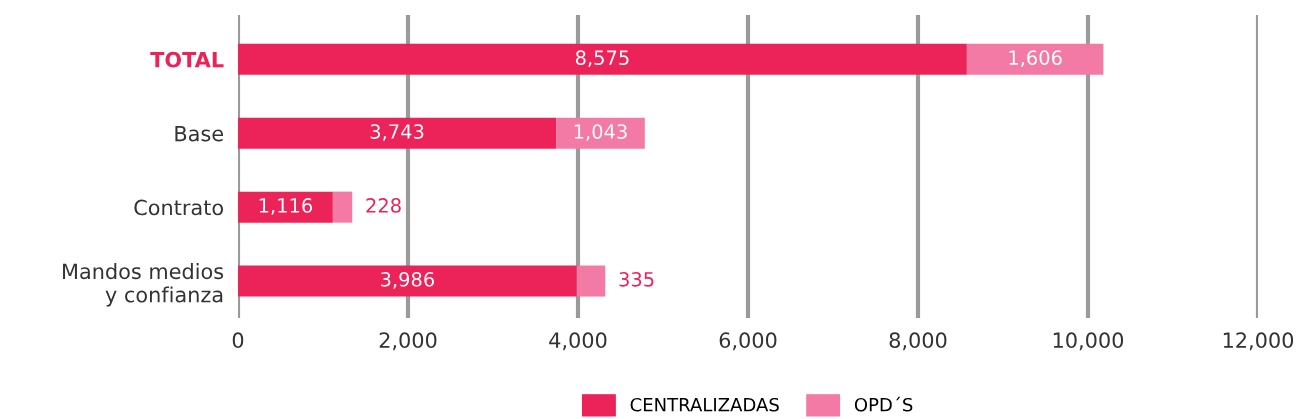  I want to click on data-label: 3,743, so click(397, 132).